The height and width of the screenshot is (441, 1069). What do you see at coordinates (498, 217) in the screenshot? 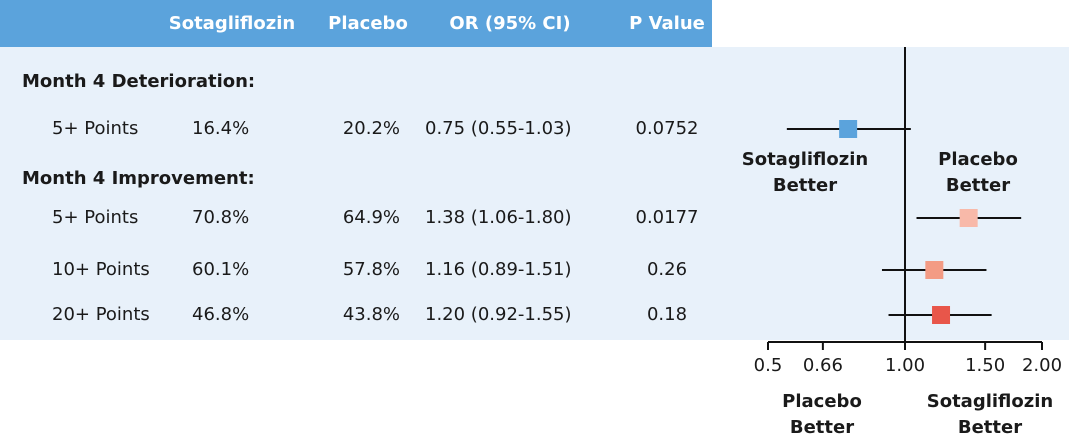
I see `table-cell: 1.38 (1.06-1.80)` at bounding box center [498, 217].